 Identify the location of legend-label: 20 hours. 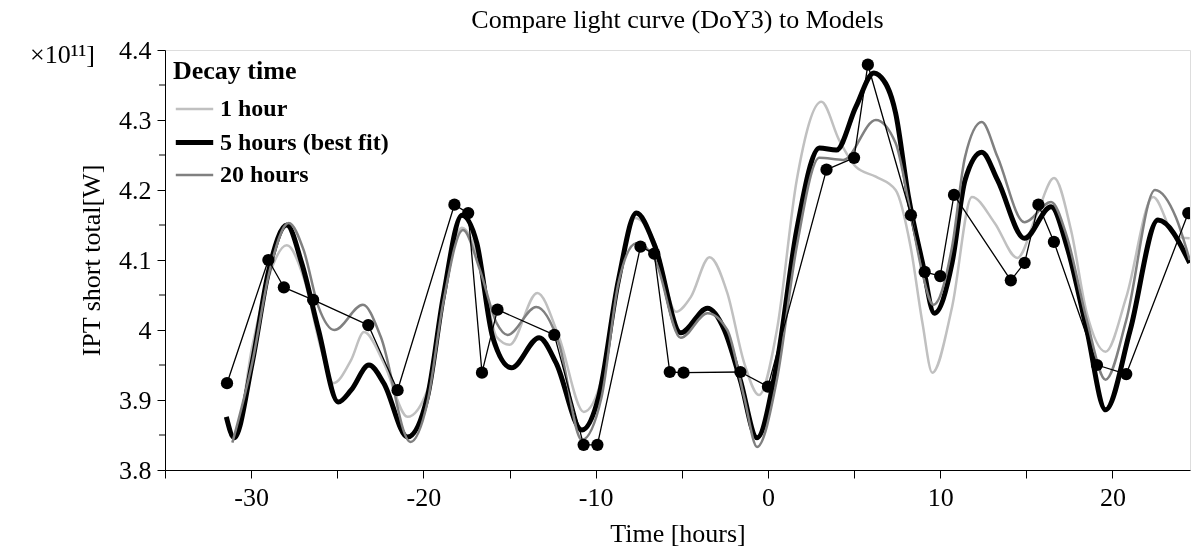
(264, 174).